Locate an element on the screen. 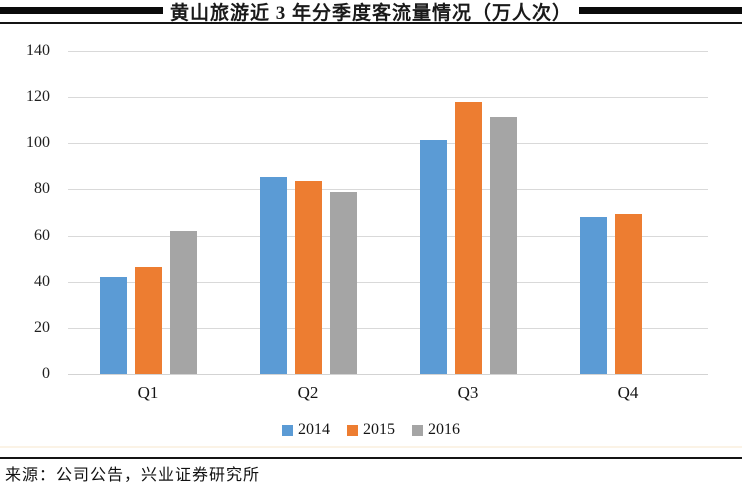  y-tick-label-20: 20 is located at coordinates (42, 327).